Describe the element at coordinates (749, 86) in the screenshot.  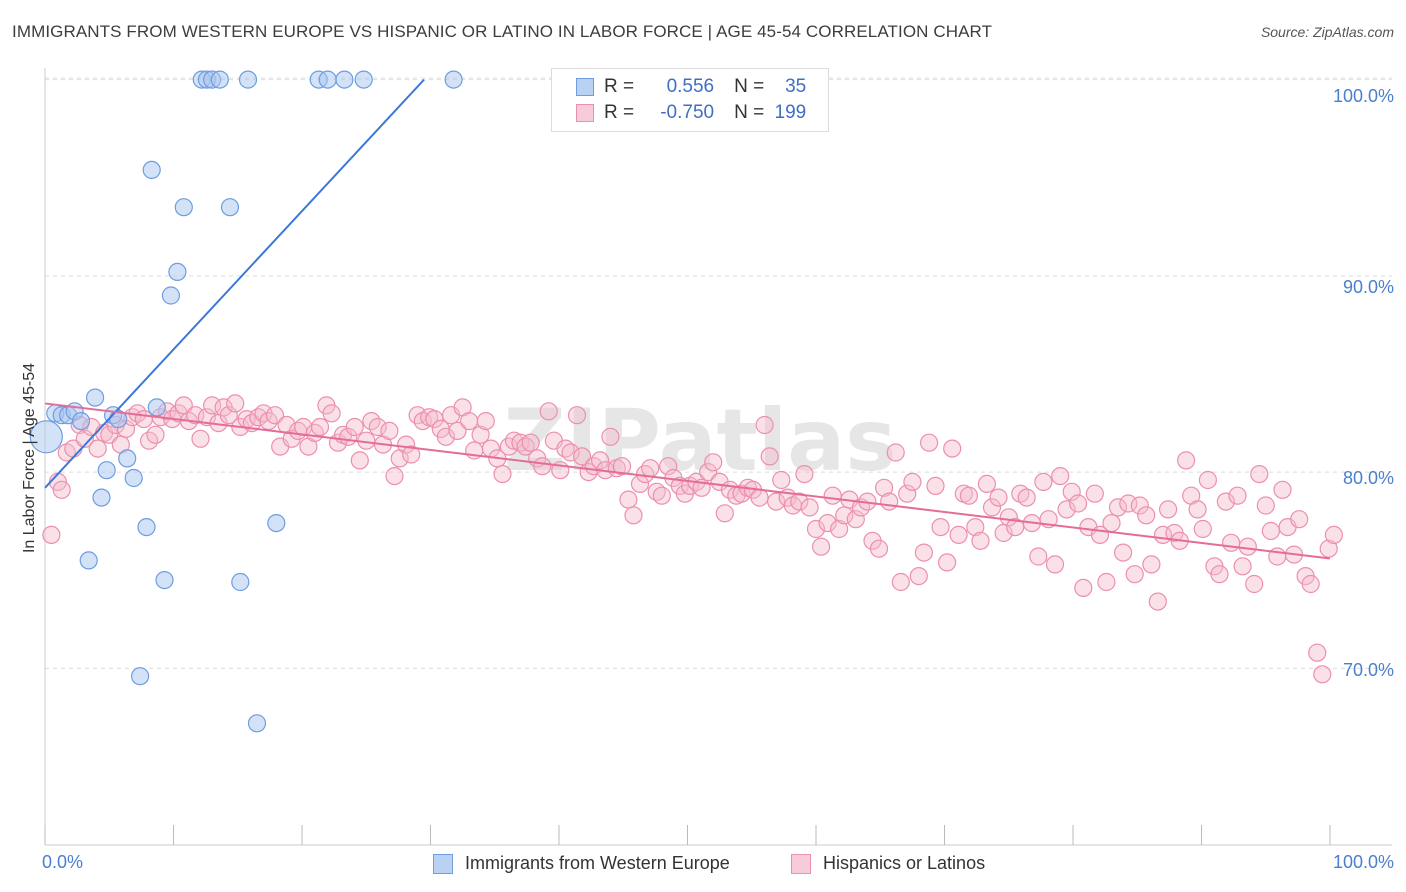
I see `n-label: N =` at that location.